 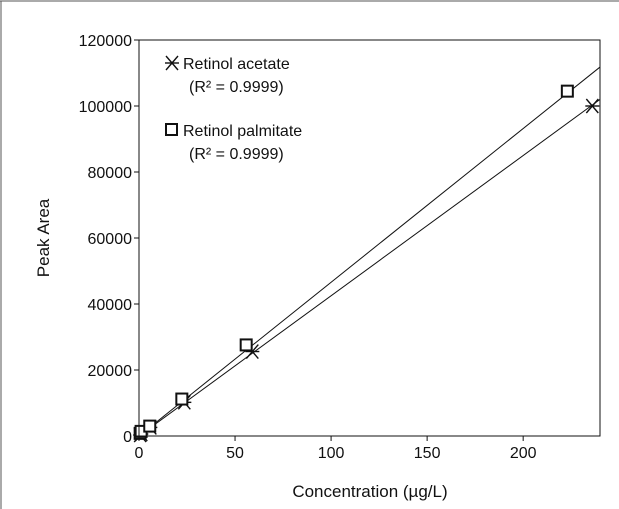 What do you see at coordinates (172, 63) in the screenshot?
I see `legend-marker-retinol-acetate` at bounding box center [172, 63].